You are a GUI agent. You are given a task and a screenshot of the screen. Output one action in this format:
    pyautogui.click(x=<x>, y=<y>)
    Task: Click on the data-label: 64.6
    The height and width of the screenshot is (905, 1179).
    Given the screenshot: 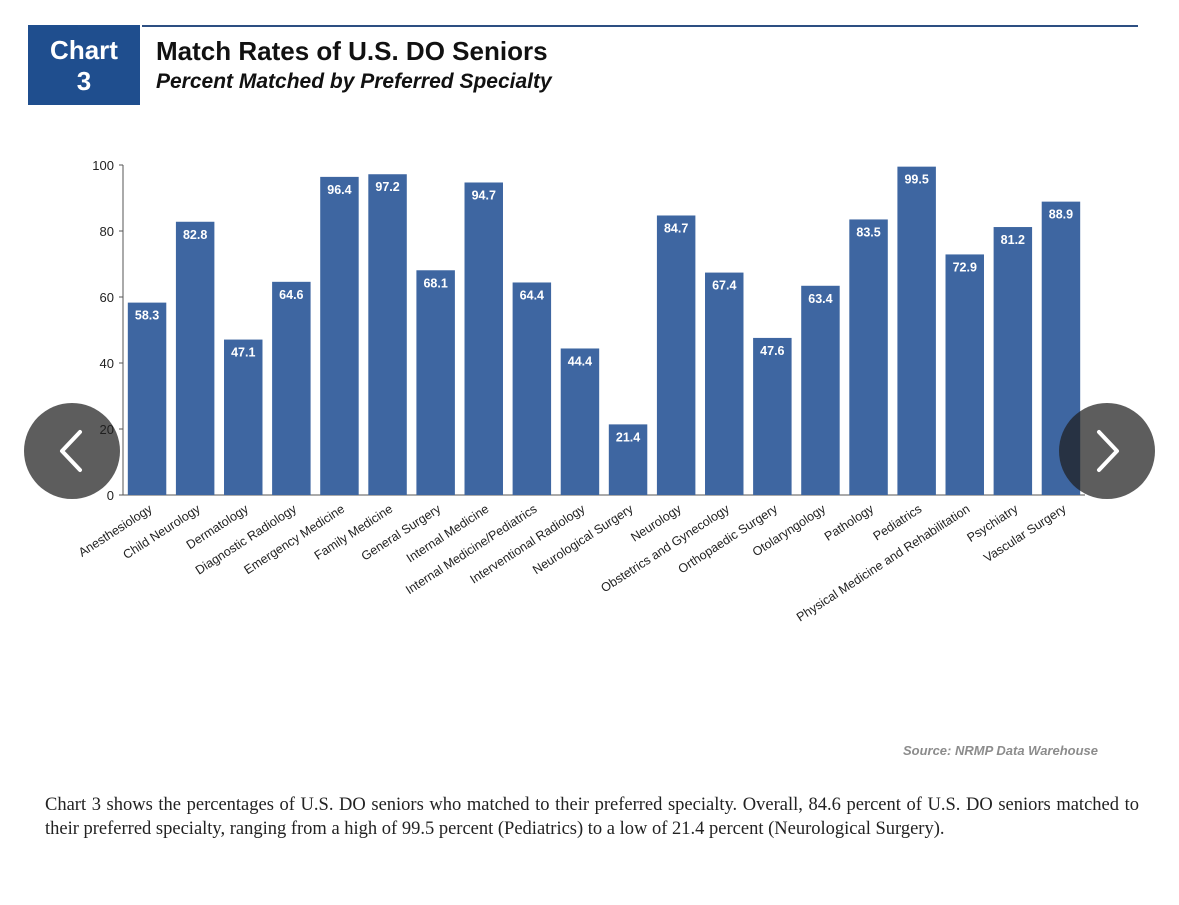 What is the action you would take?
    pyautogui.click(x=291, y=295)
    